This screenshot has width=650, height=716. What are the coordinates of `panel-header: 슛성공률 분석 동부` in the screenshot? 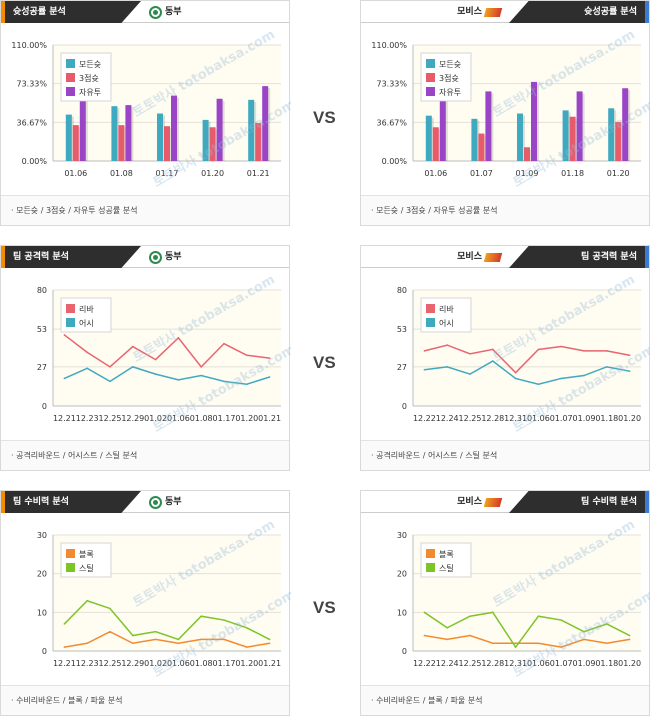 It's located at (145, 12).